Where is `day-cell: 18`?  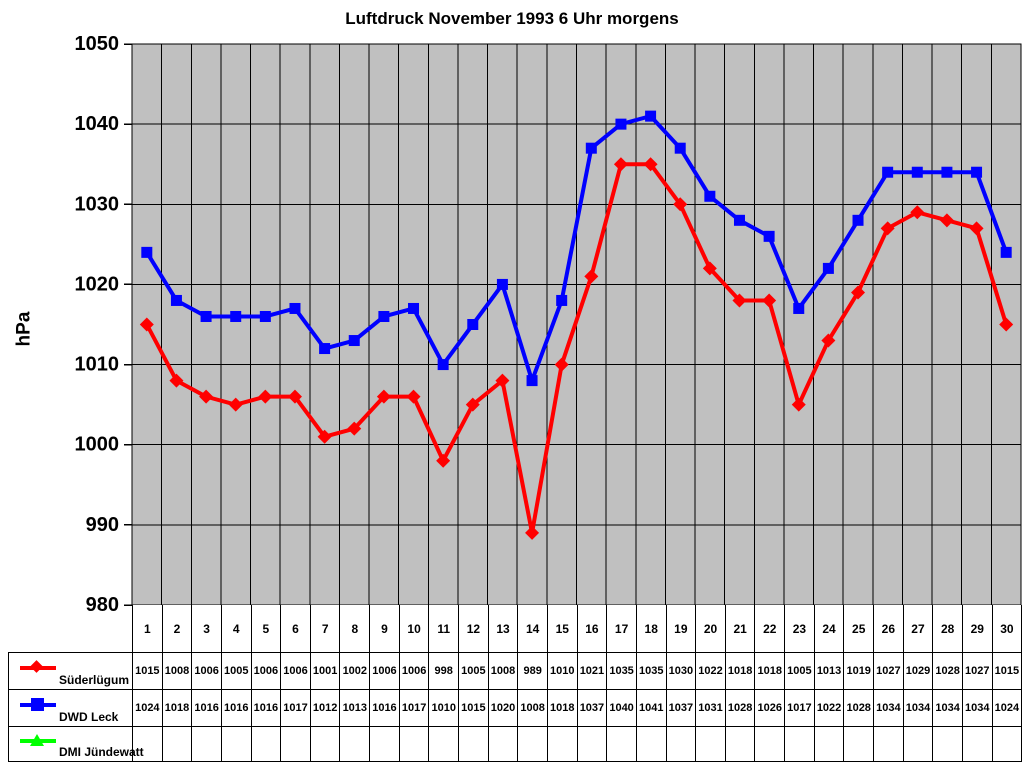
day-cell: 18 is located at coordinates (652, 628).